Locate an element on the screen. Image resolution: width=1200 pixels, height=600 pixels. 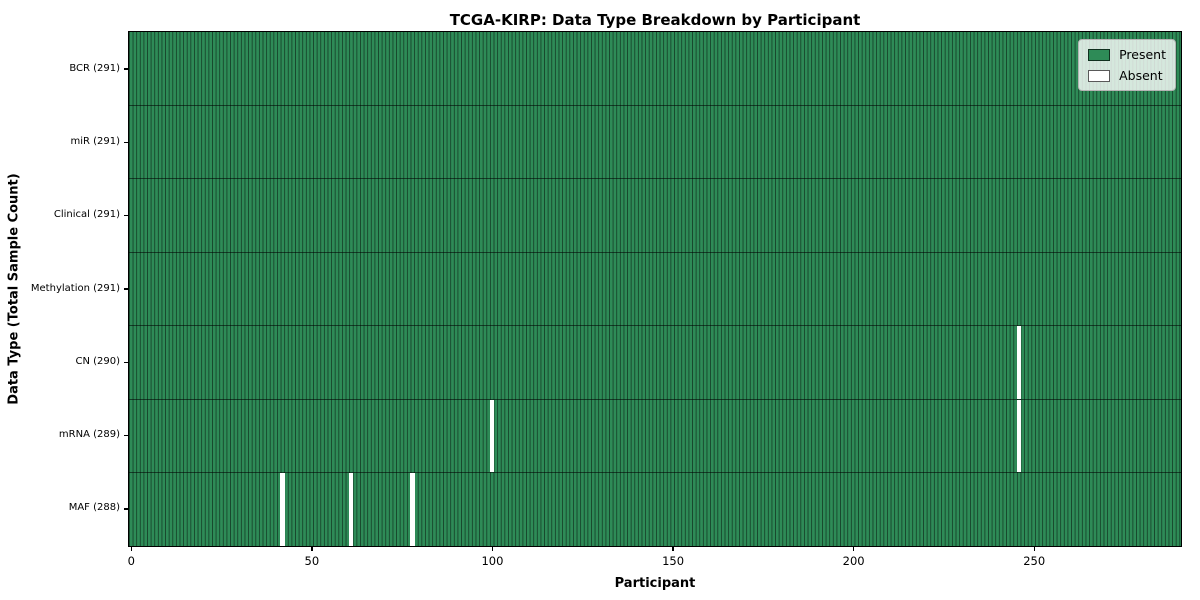
y-tick-label-methylation: Methylation (291) is located at coordinates (75, 288).